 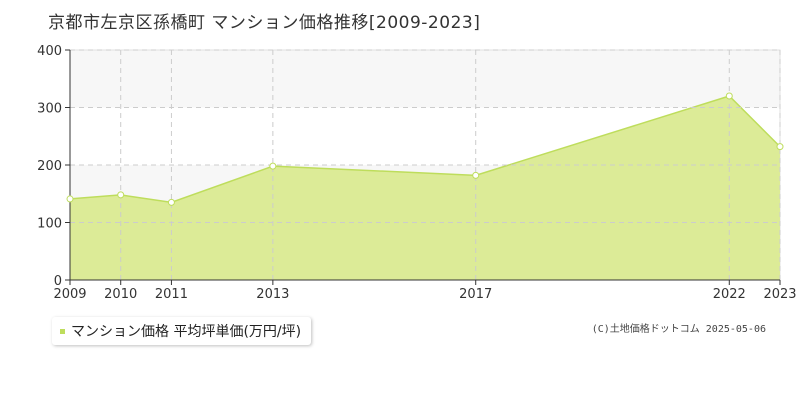 I want to click on chart-title: 京都市左京区孫橋町 マンション価格推移[2009-2023], so click(x=264, y=23).